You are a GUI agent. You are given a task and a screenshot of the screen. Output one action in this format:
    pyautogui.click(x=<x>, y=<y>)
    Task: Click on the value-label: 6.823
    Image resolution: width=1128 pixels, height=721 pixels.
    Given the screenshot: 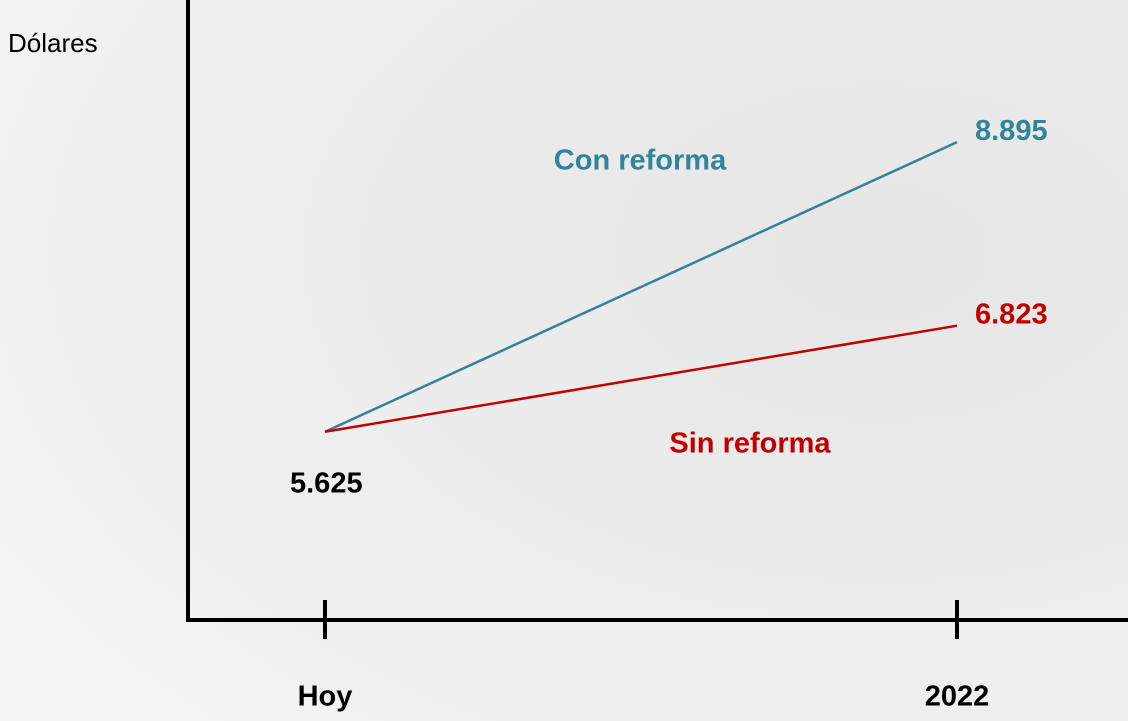 What is the action you would take?
    pyautogui.click(x=1011, y=314)
    